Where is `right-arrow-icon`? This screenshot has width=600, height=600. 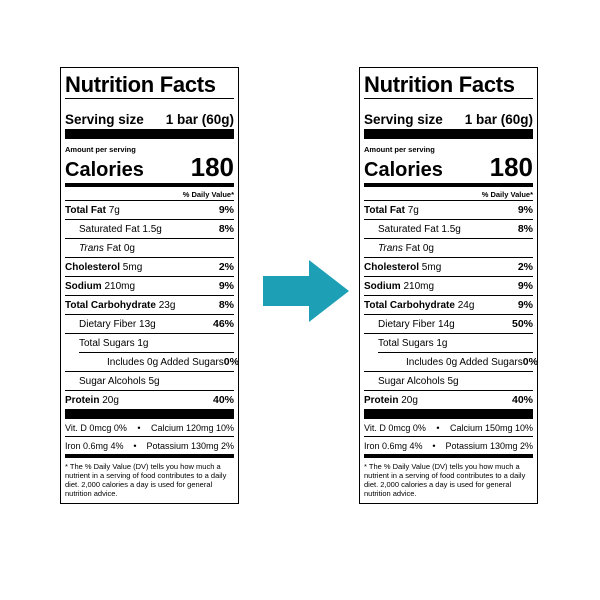
right-arrow-icon is located at coordinates (306, 291).